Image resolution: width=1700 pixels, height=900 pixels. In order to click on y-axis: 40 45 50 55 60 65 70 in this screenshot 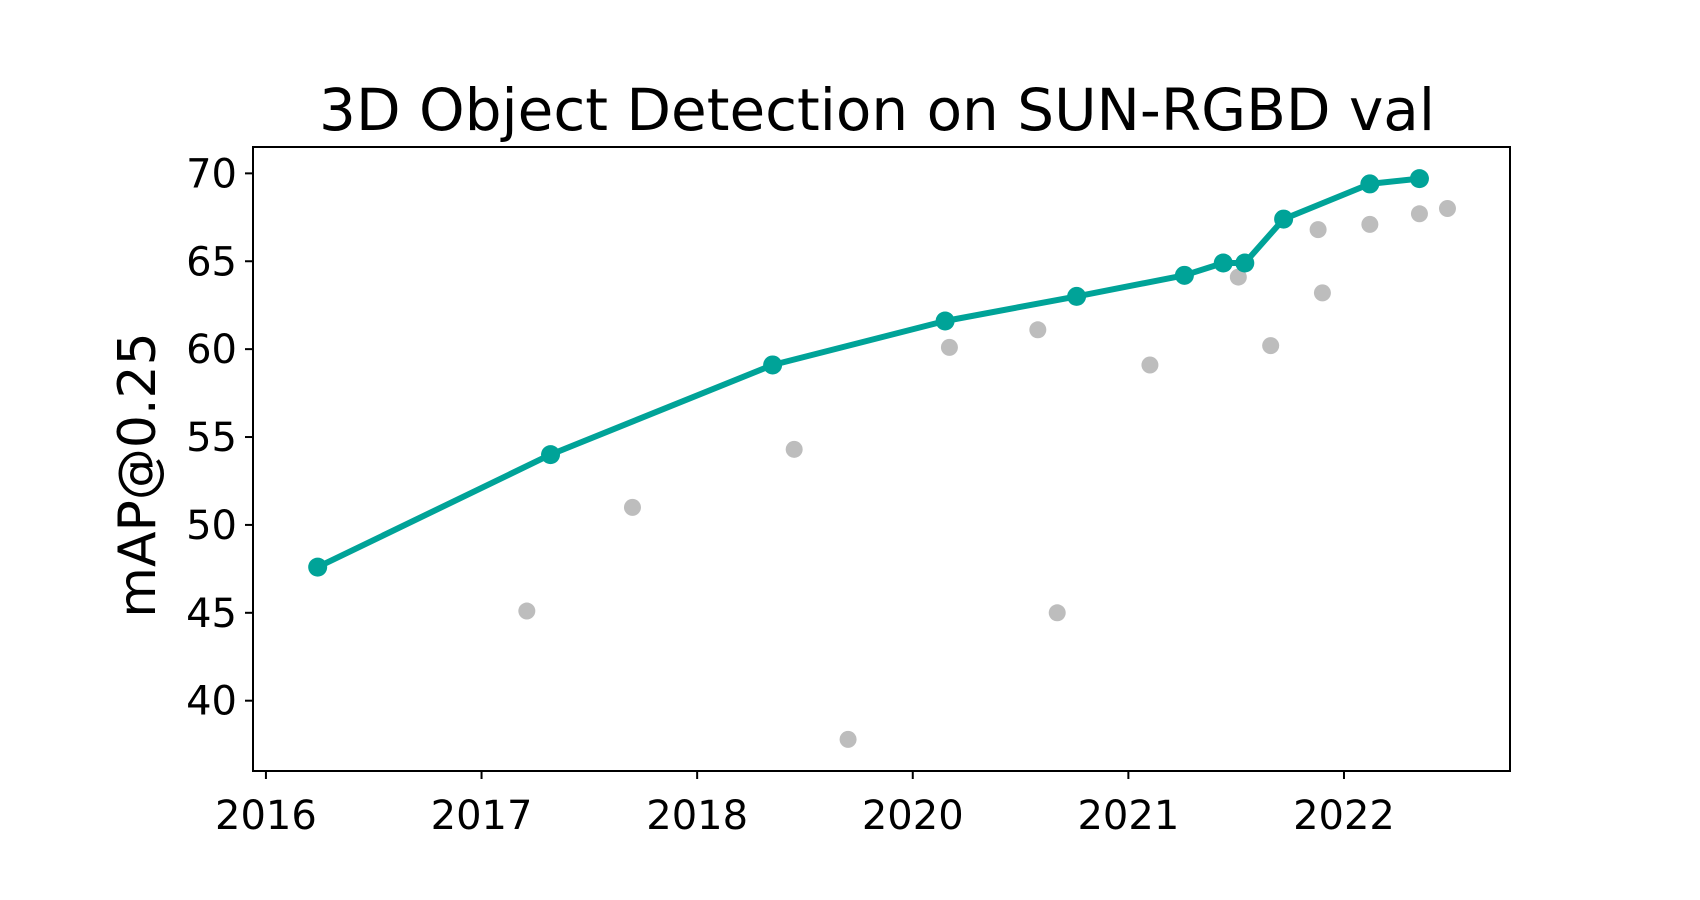, I will do `click(219, 438)`.